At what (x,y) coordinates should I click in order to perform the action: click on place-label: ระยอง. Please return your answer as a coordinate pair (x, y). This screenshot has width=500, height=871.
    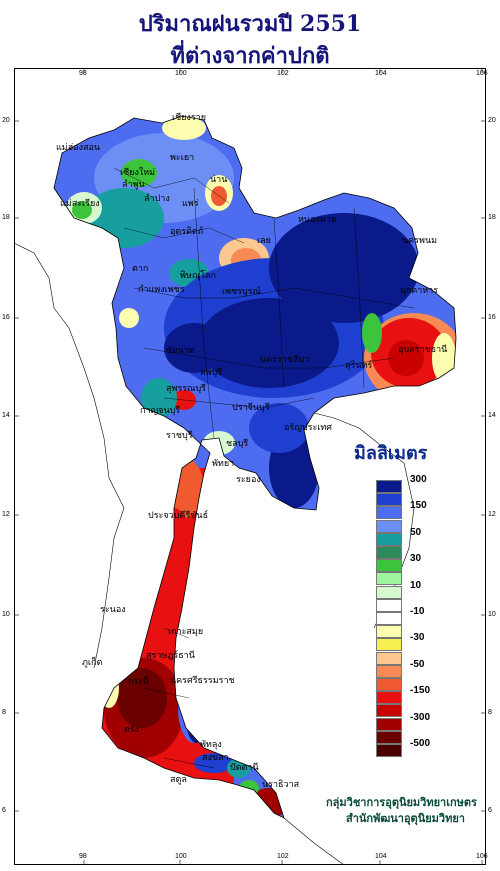
    Looking at the image, I should click on (248, 479).